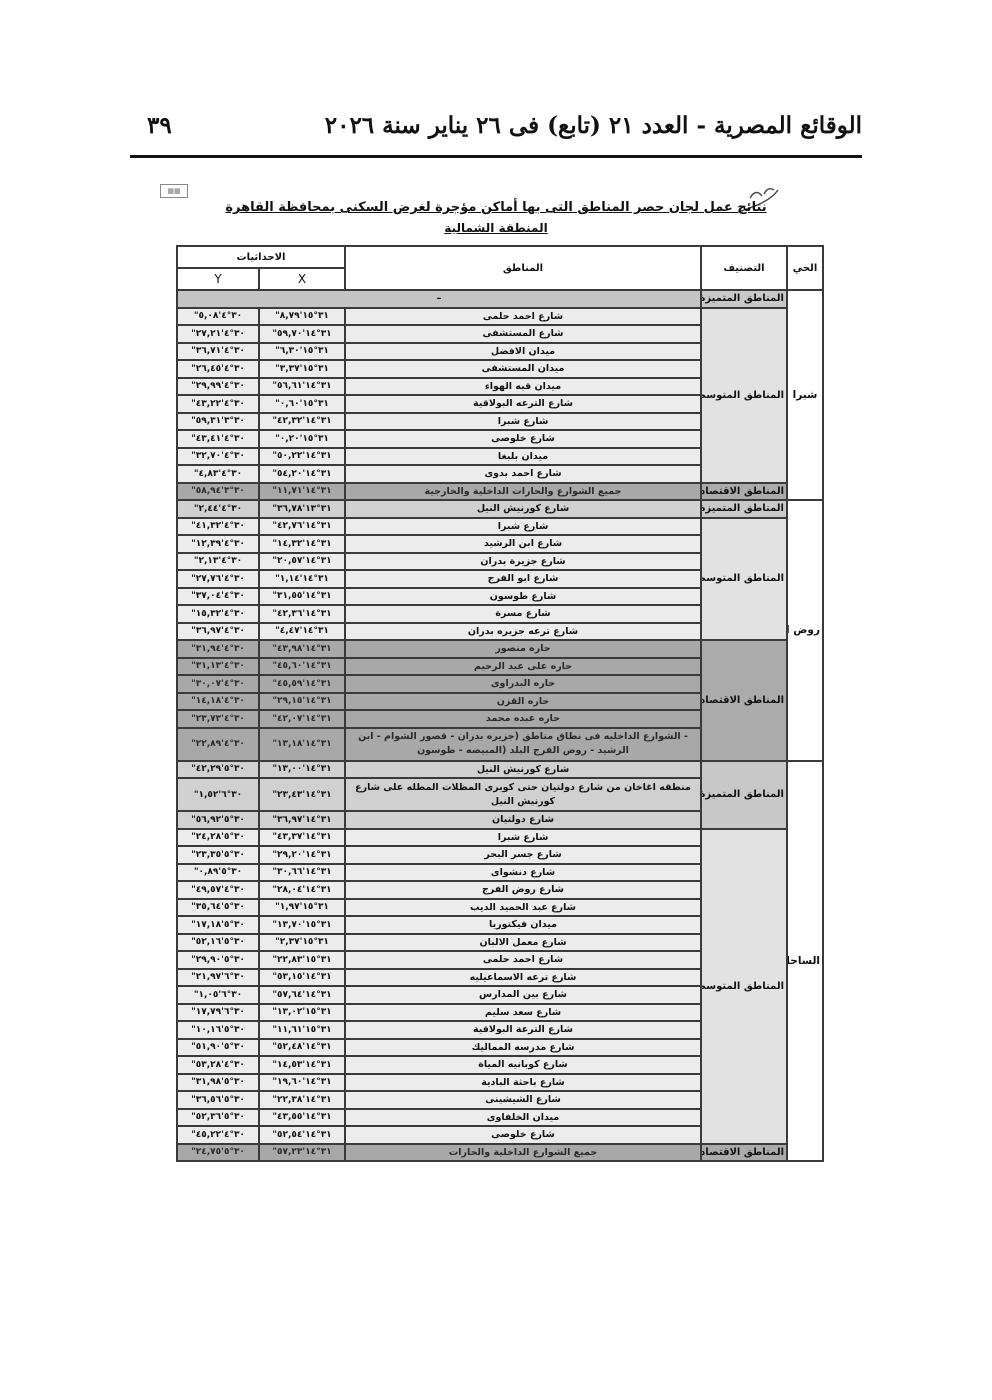 The image size is (992, 1400). Describe the element at coordinates (523, 421) in the screenshot. I see `area-name-cell: شارع شبرا` at that location.